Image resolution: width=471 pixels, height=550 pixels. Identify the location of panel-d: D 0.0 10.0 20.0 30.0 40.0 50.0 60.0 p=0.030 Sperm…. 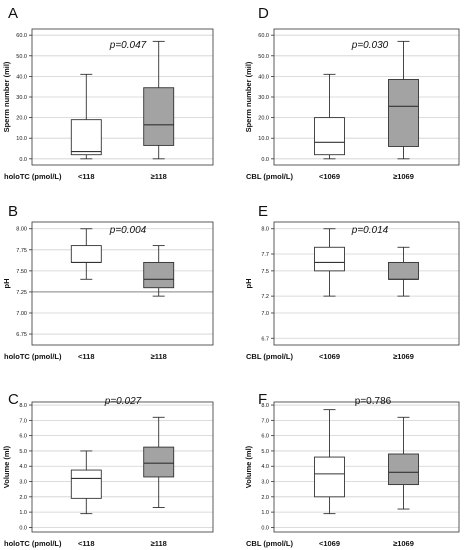
(352, 93).